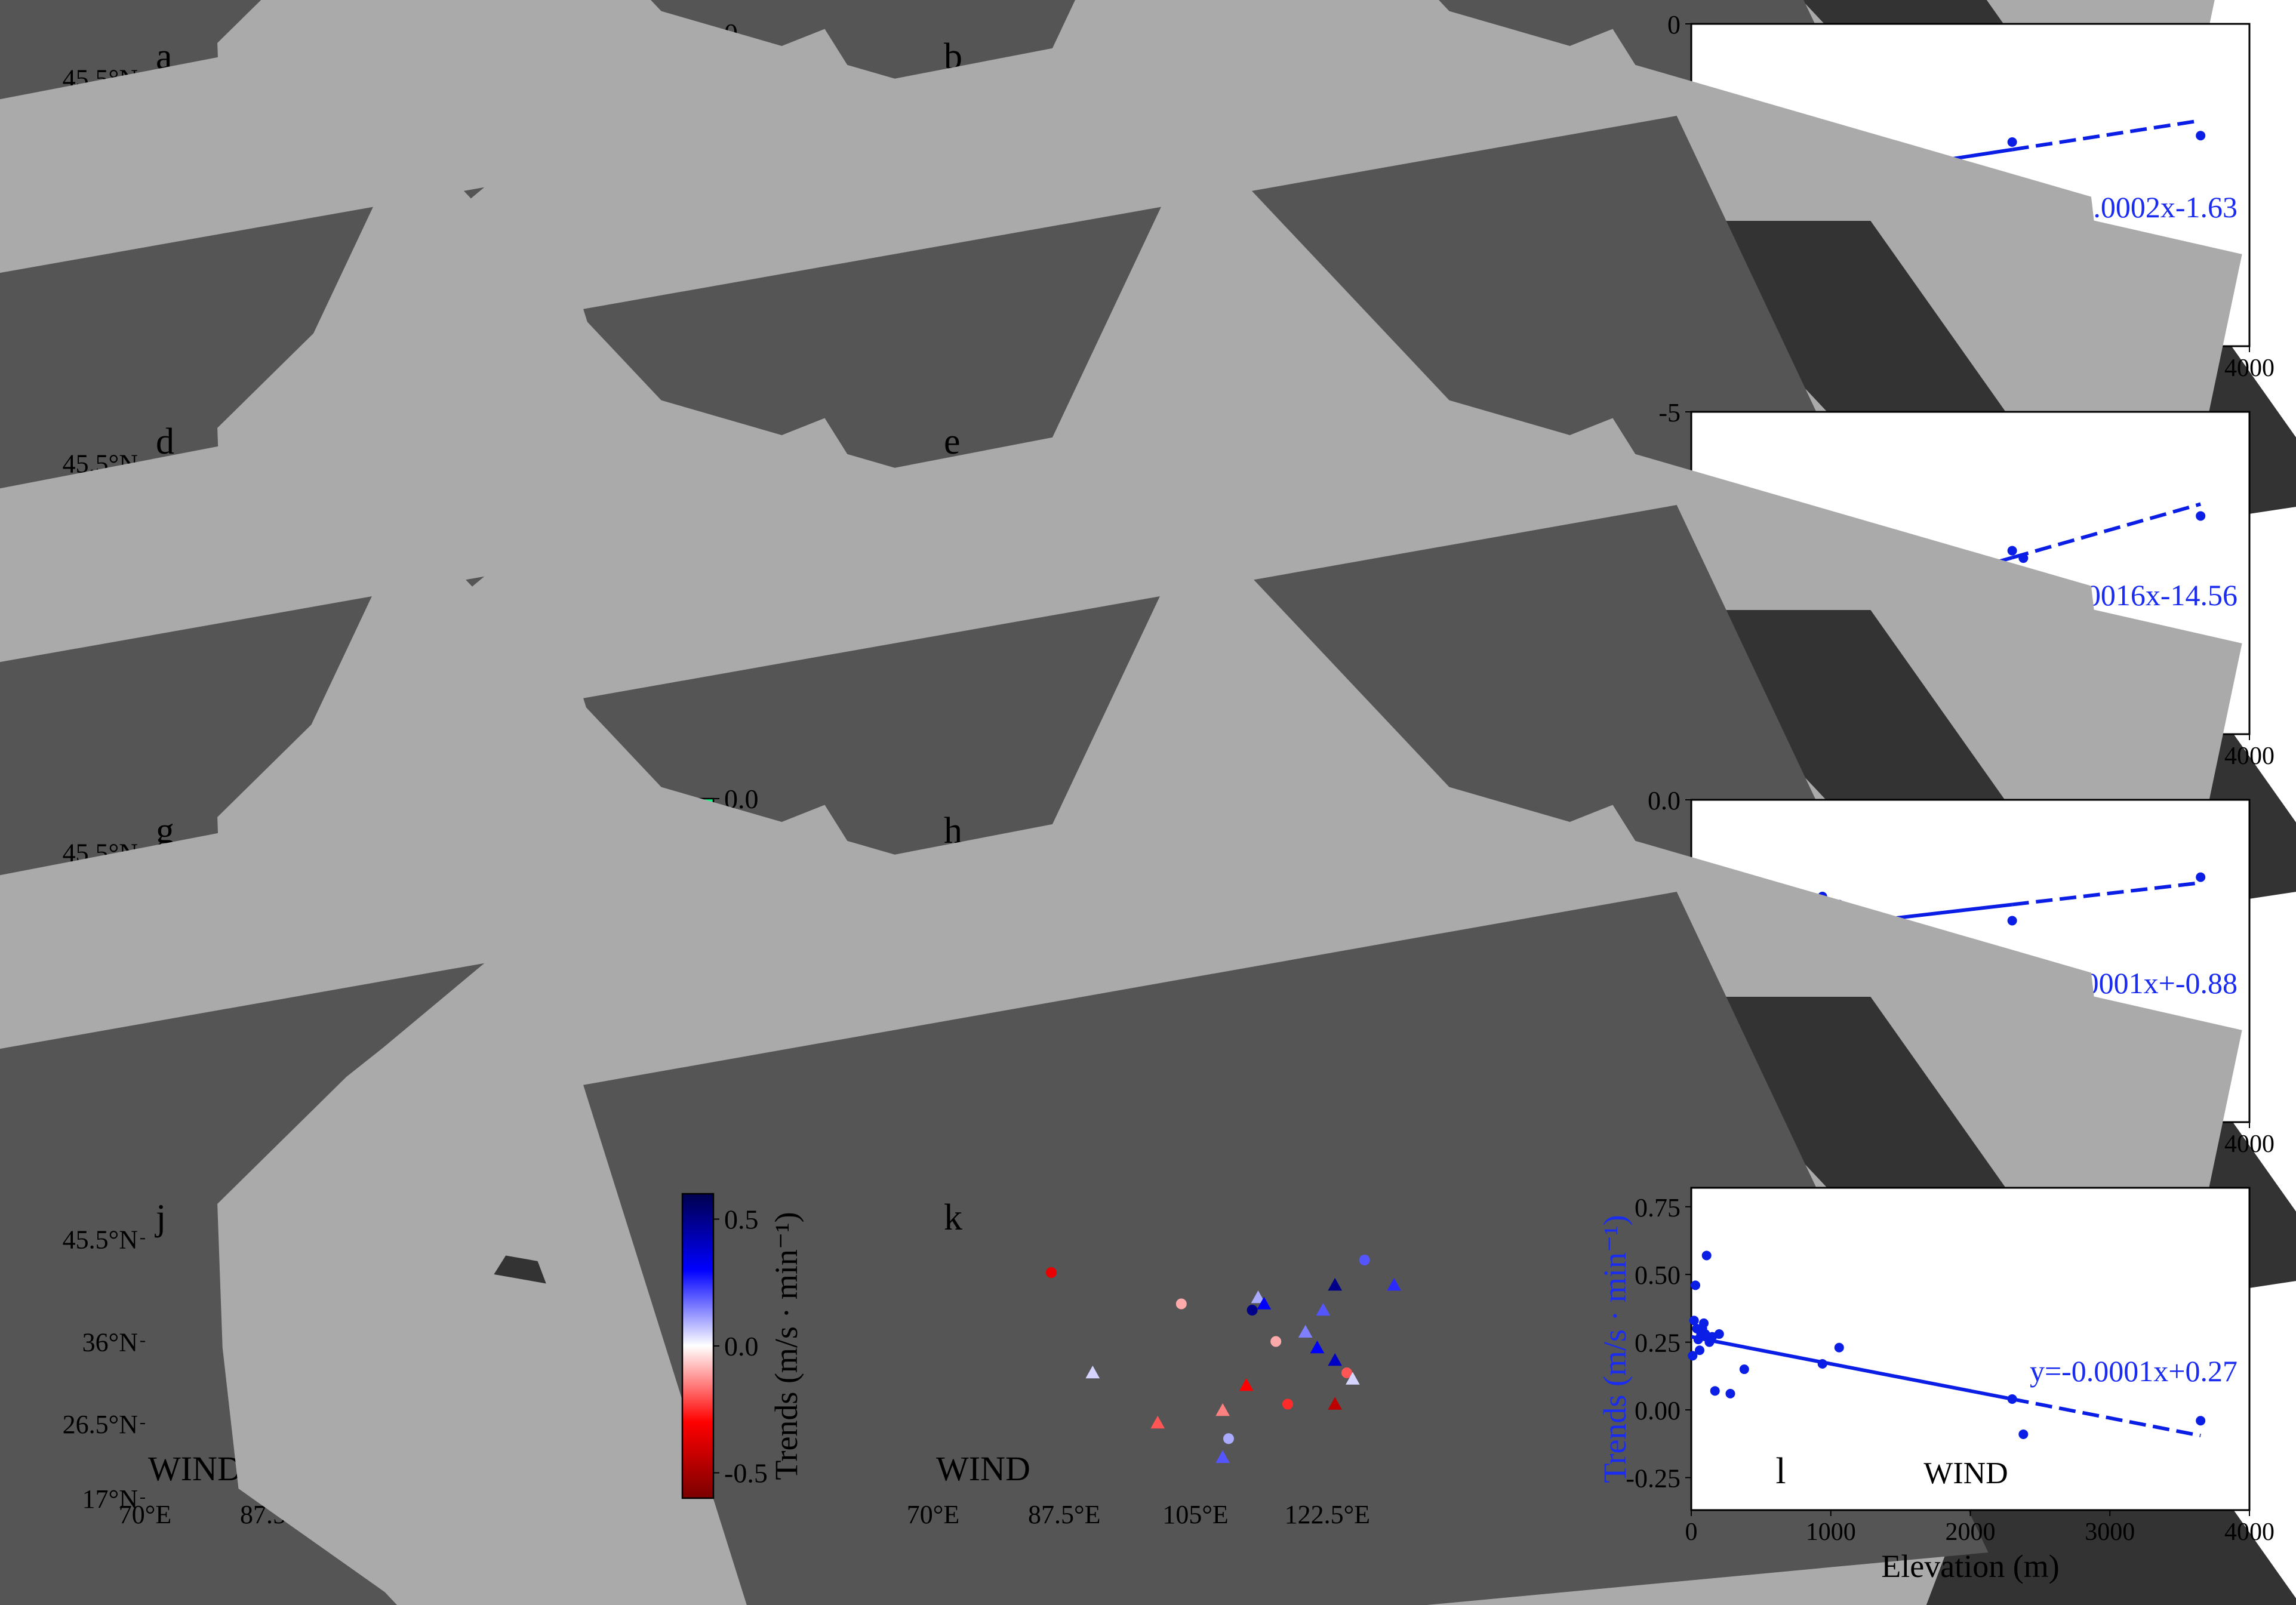  What do you see at coordinates (1204, 1345) in the screenshot?
I see `china-outline` at bounding box center [1204, 1345].